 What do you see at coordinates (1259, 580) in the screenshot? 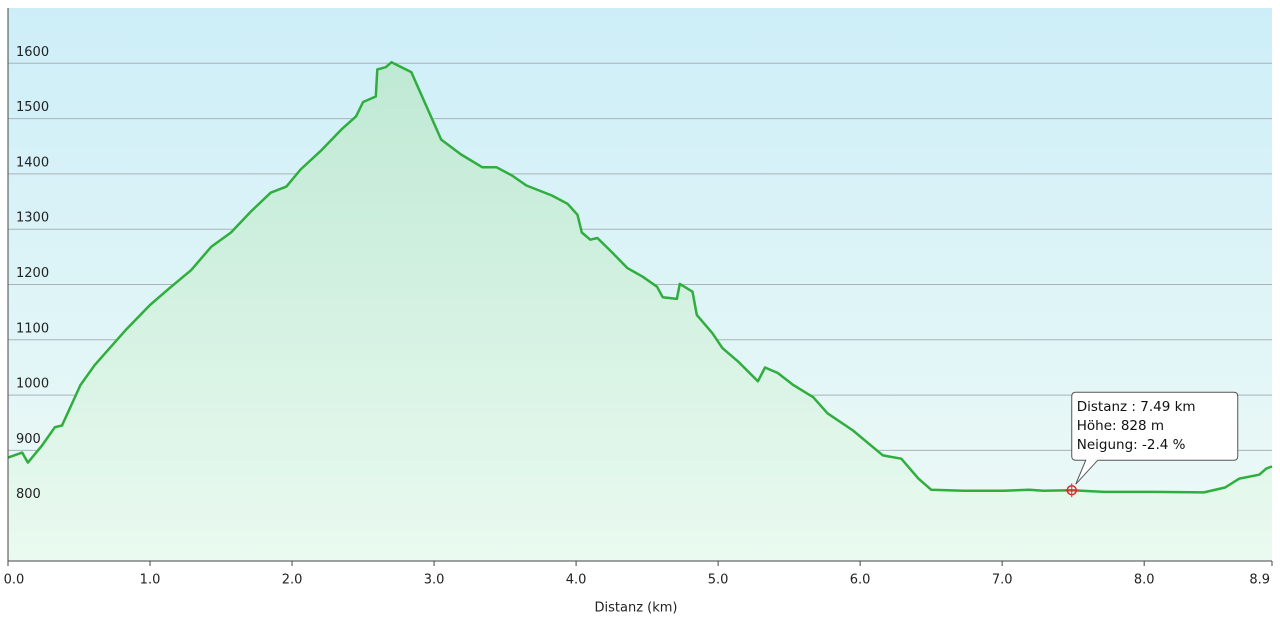
I see `x-tick-label: 8.9` at bounding box center [1259, 580].